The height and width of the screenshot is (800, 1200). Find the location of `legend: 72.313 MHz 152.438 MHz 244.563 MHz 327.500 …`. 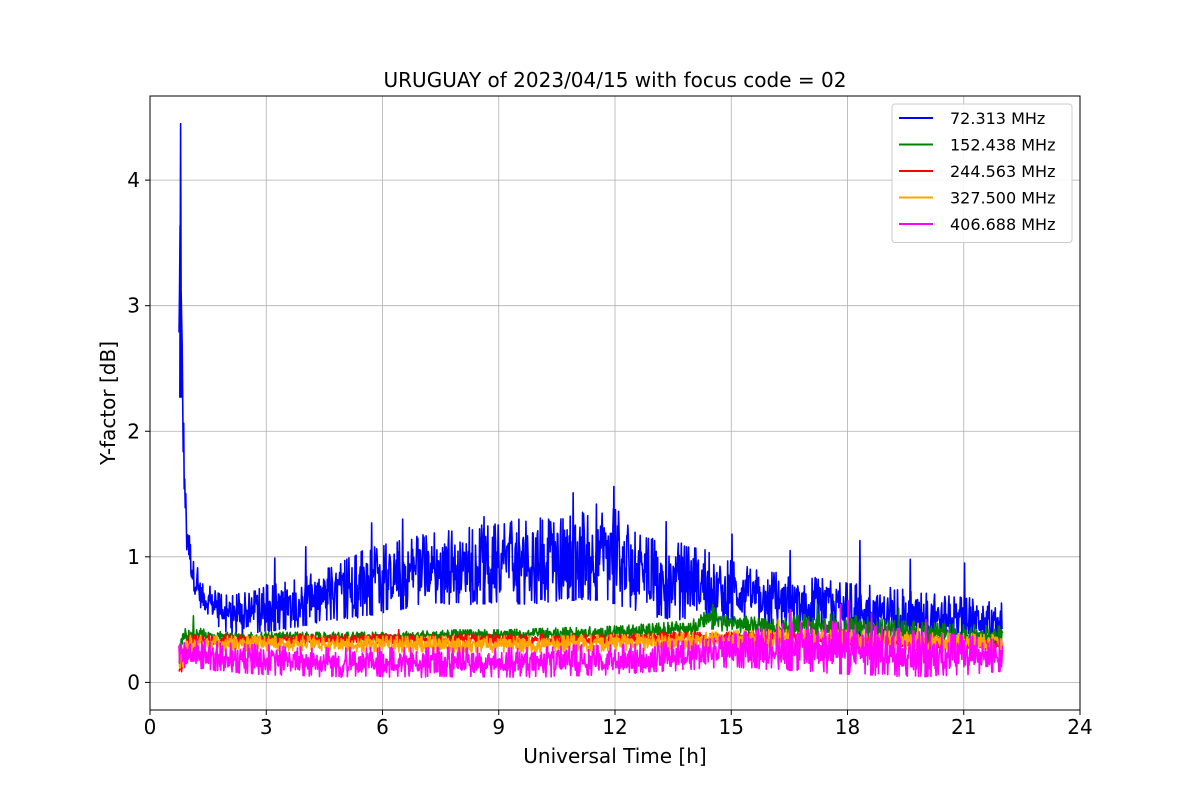

legend: 72.313 MHz 152.438 MHz 244.563 MHz 327.500 … is located at coordinates (982, 173).